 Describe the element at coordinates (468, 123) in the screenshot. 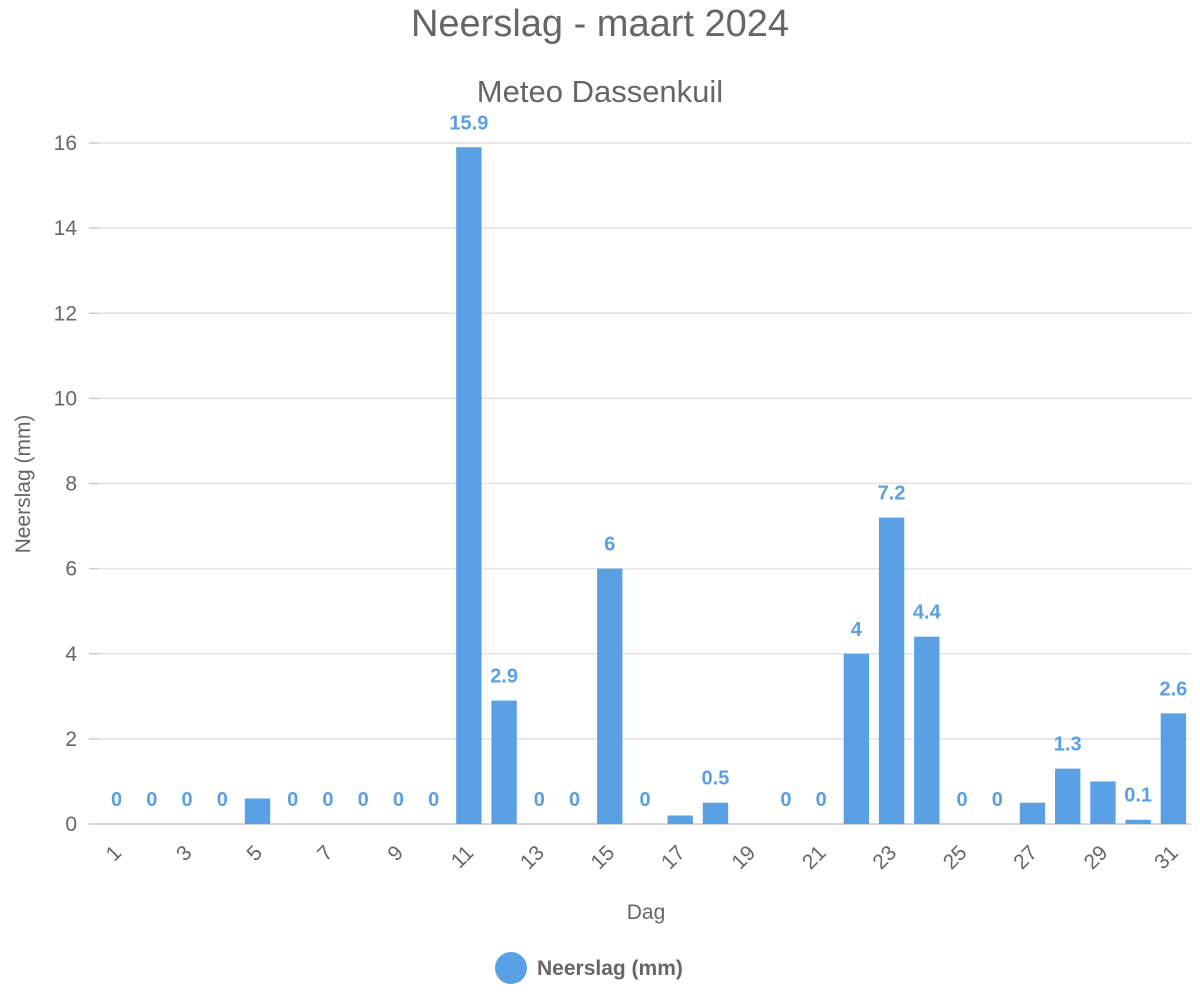

I see `data-label: 15.9` at that location.